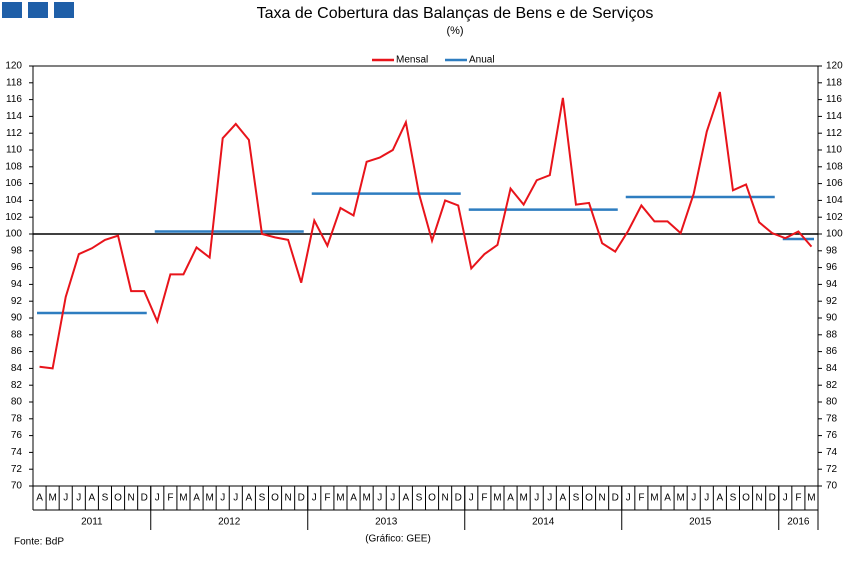  What do you see at coordinates (834, 150) in the screenshot?
I see `y2-tick-label: 110` at bounding box center [834, 150].